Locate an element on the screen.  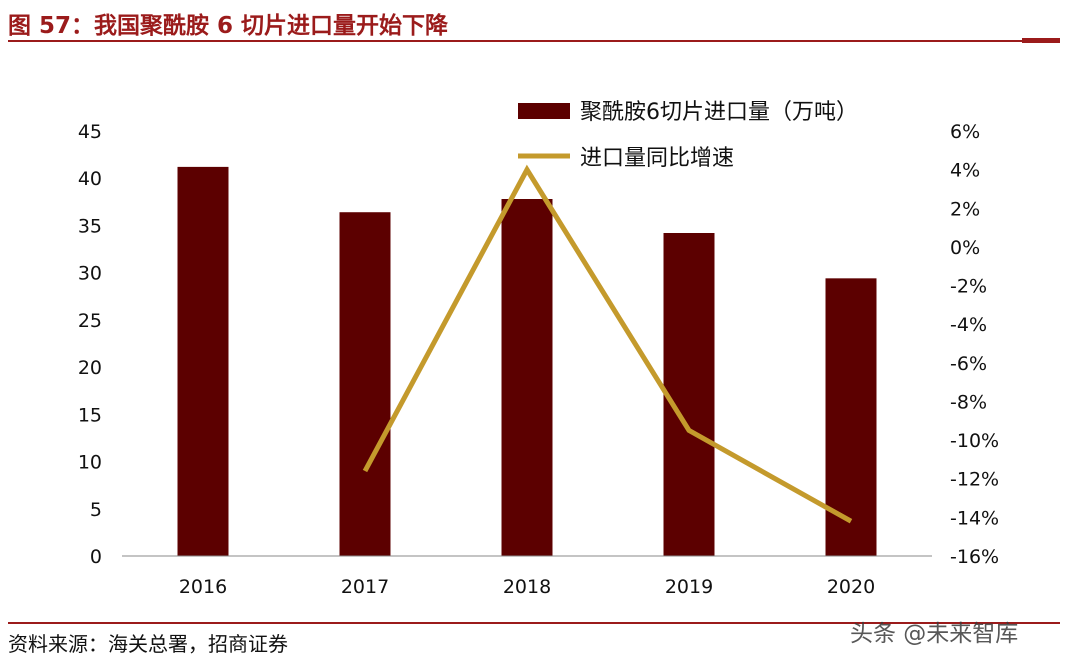
left-tick-label: 5 is located at coordinates (96, 510).